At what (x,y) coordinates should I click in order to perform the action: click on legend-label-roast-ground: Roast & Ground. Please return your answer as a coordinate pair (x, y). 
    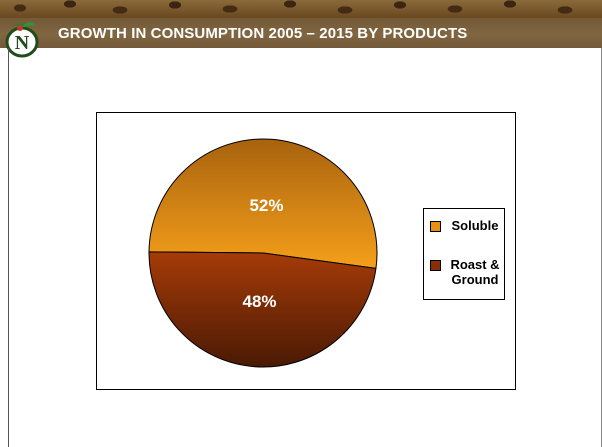
    Looking at the image, I should click on (475, 272).